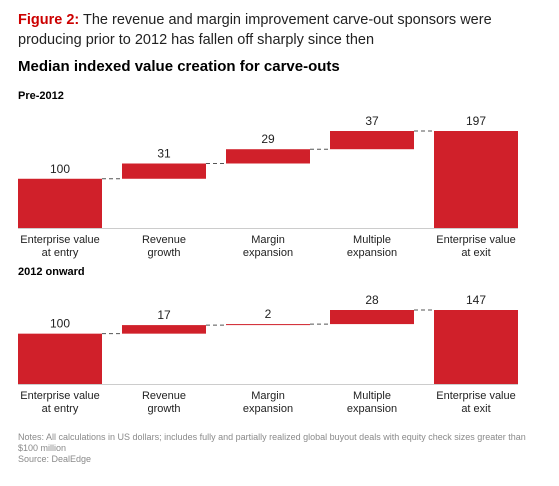 The height and width of the screenshot is (486, 559). Describe the element at coordinates (164, 153) in the screenshot. I see `data-label: 31` at that location.